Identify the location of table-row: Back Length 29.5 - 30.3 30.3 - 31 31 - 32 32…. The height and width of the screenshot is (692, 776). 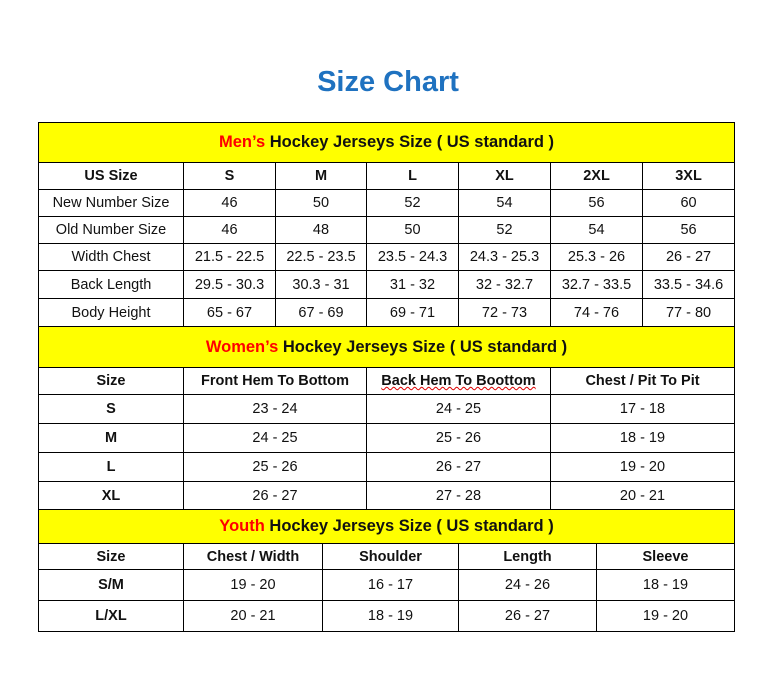
(387, 284).